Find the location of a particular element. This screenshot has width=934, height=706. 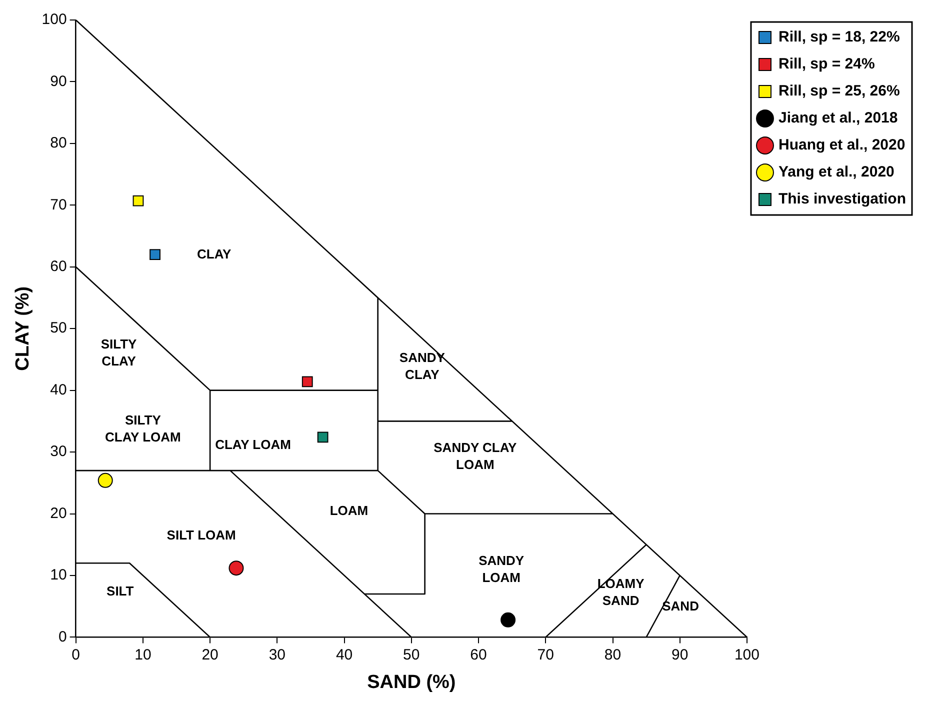

x-tick-label: 40 is located at coordinates (344, 655).